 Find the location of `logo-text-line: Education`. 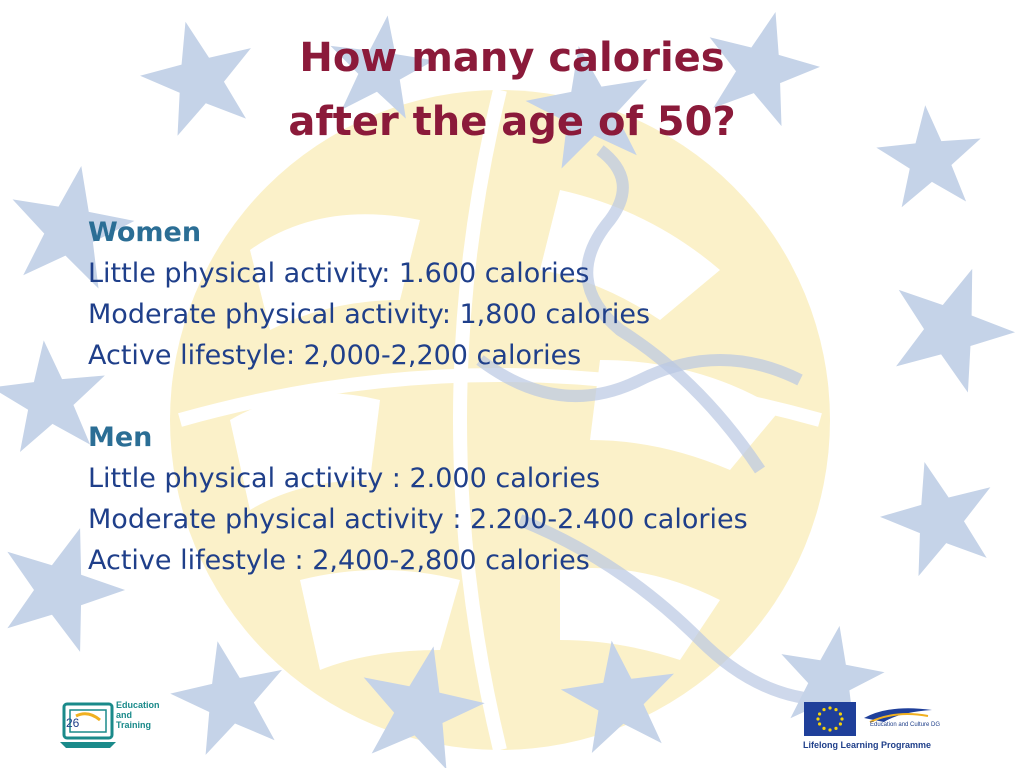

logo-text-line: Education is located at coordinates (138, 705).